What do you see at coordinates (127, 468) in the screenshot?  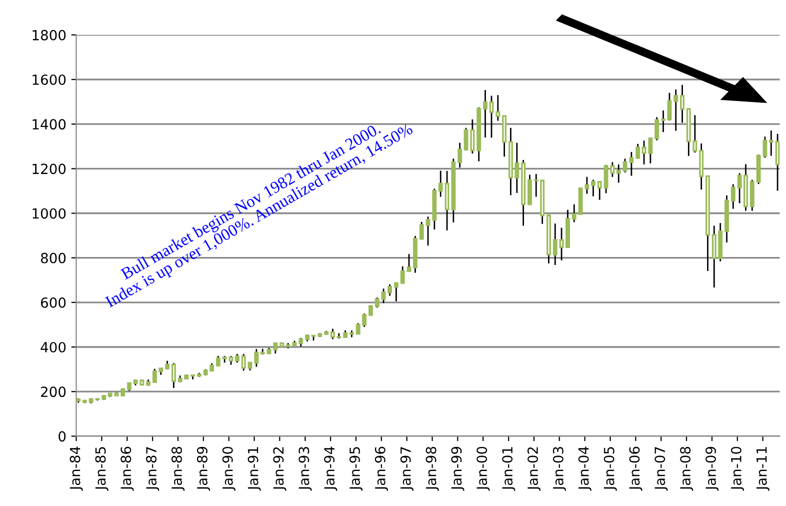 I see `x-tick-label: Jan-86` at bounding box center [127, 468].